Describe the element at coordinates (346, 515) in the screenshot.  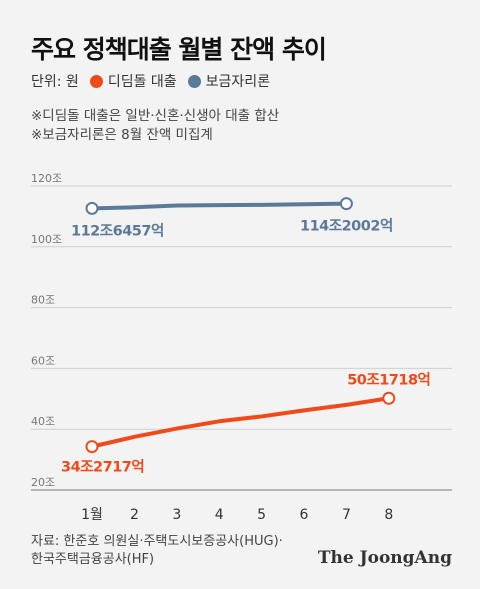
I see `x-tick-label: 7` at that location.